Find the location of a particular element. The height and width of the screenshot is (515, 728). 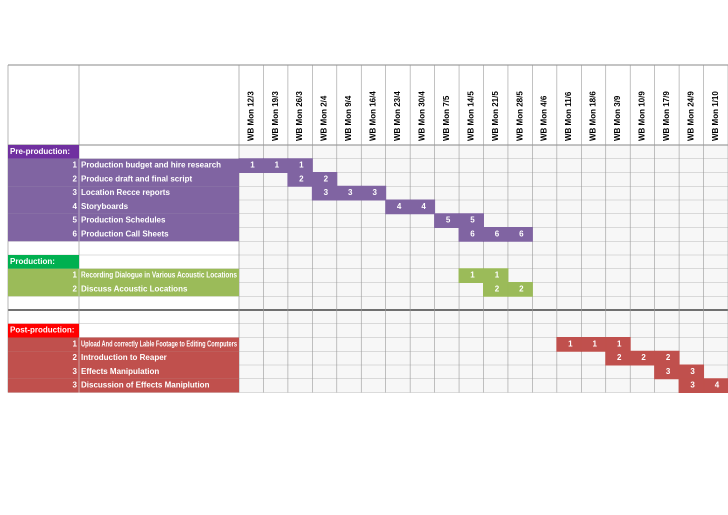

week-header: WB Mon 16/4 is located at coordinates (373, 116).